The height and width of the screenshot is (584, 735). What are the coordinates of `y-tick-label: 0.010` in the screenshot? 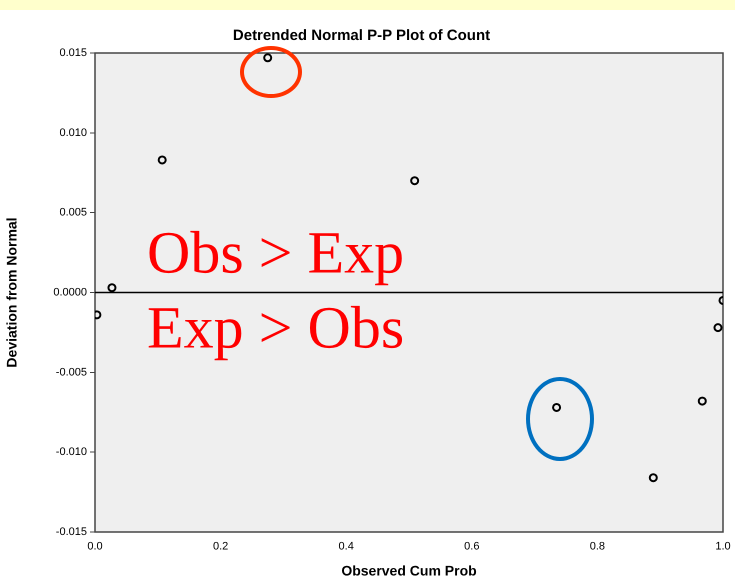 It's located at (73, 132).